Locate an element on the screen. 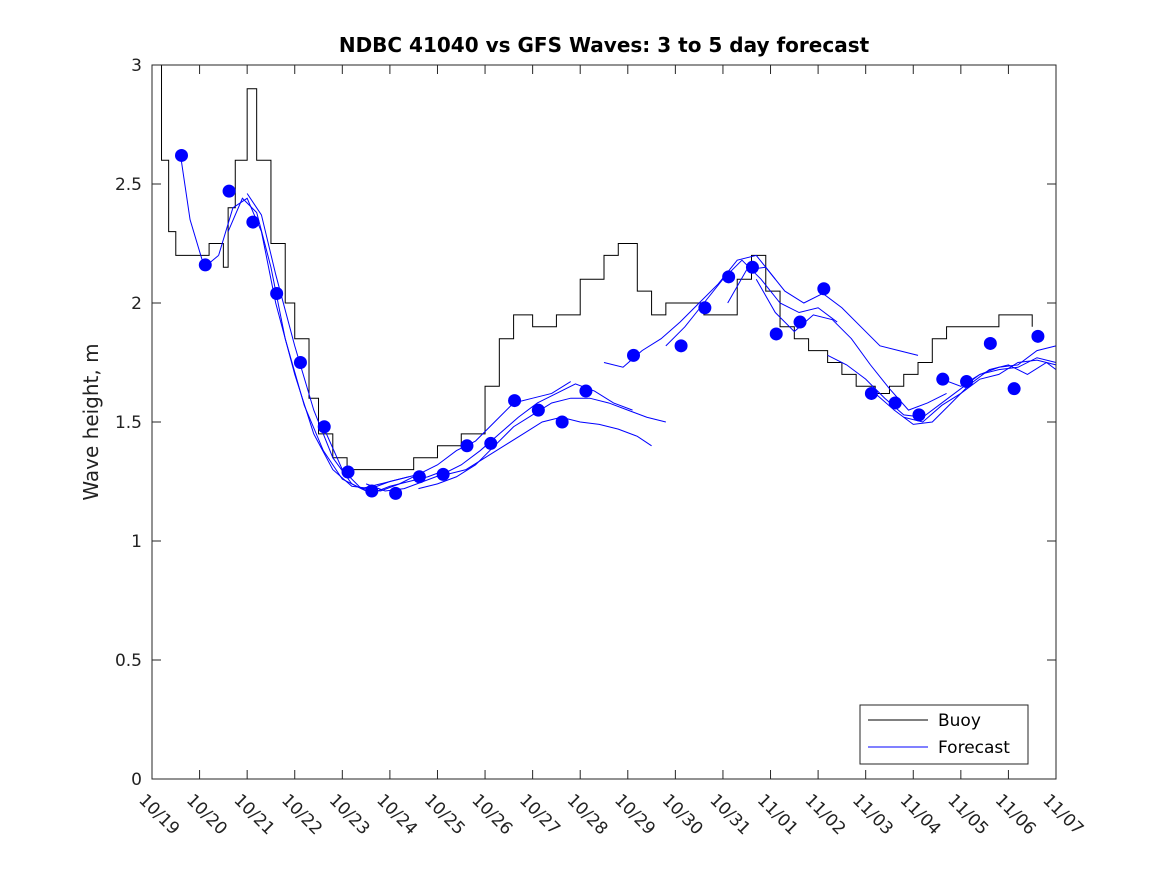 The height and width of the screenshot is (875, 1167). y-tick-label: 0.5 is located at coordinates (128, 661).